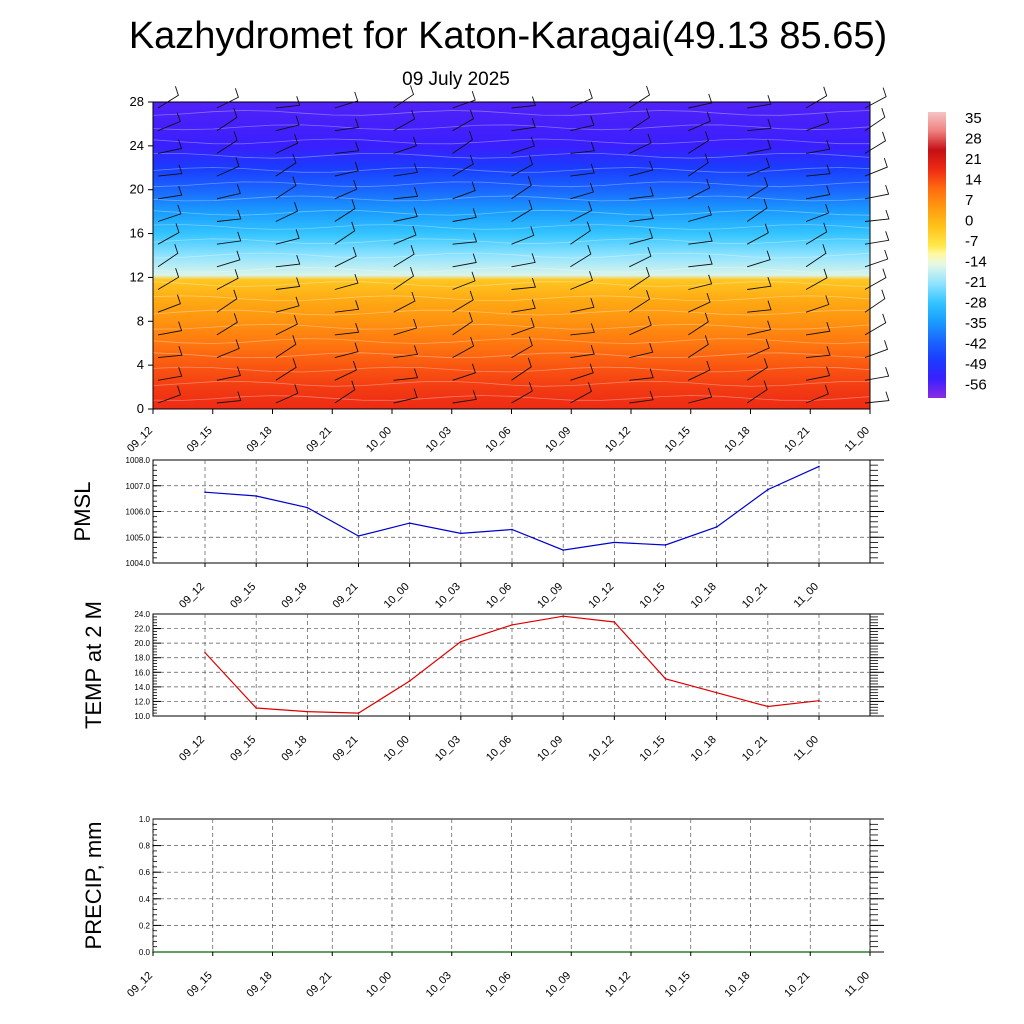 The height and width of the screenshot is (1024, 1024). I want to click on x-tick-label: 09_21, so click(346, 596).